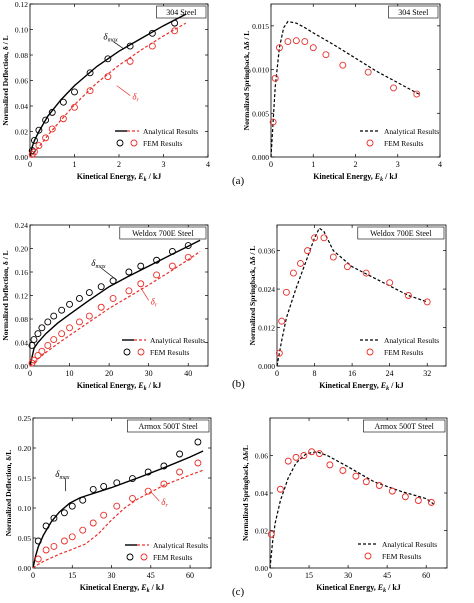 This screenshot has width=474, height=603. I want to click on y-tick-label: 0.024, so click(266, 289).